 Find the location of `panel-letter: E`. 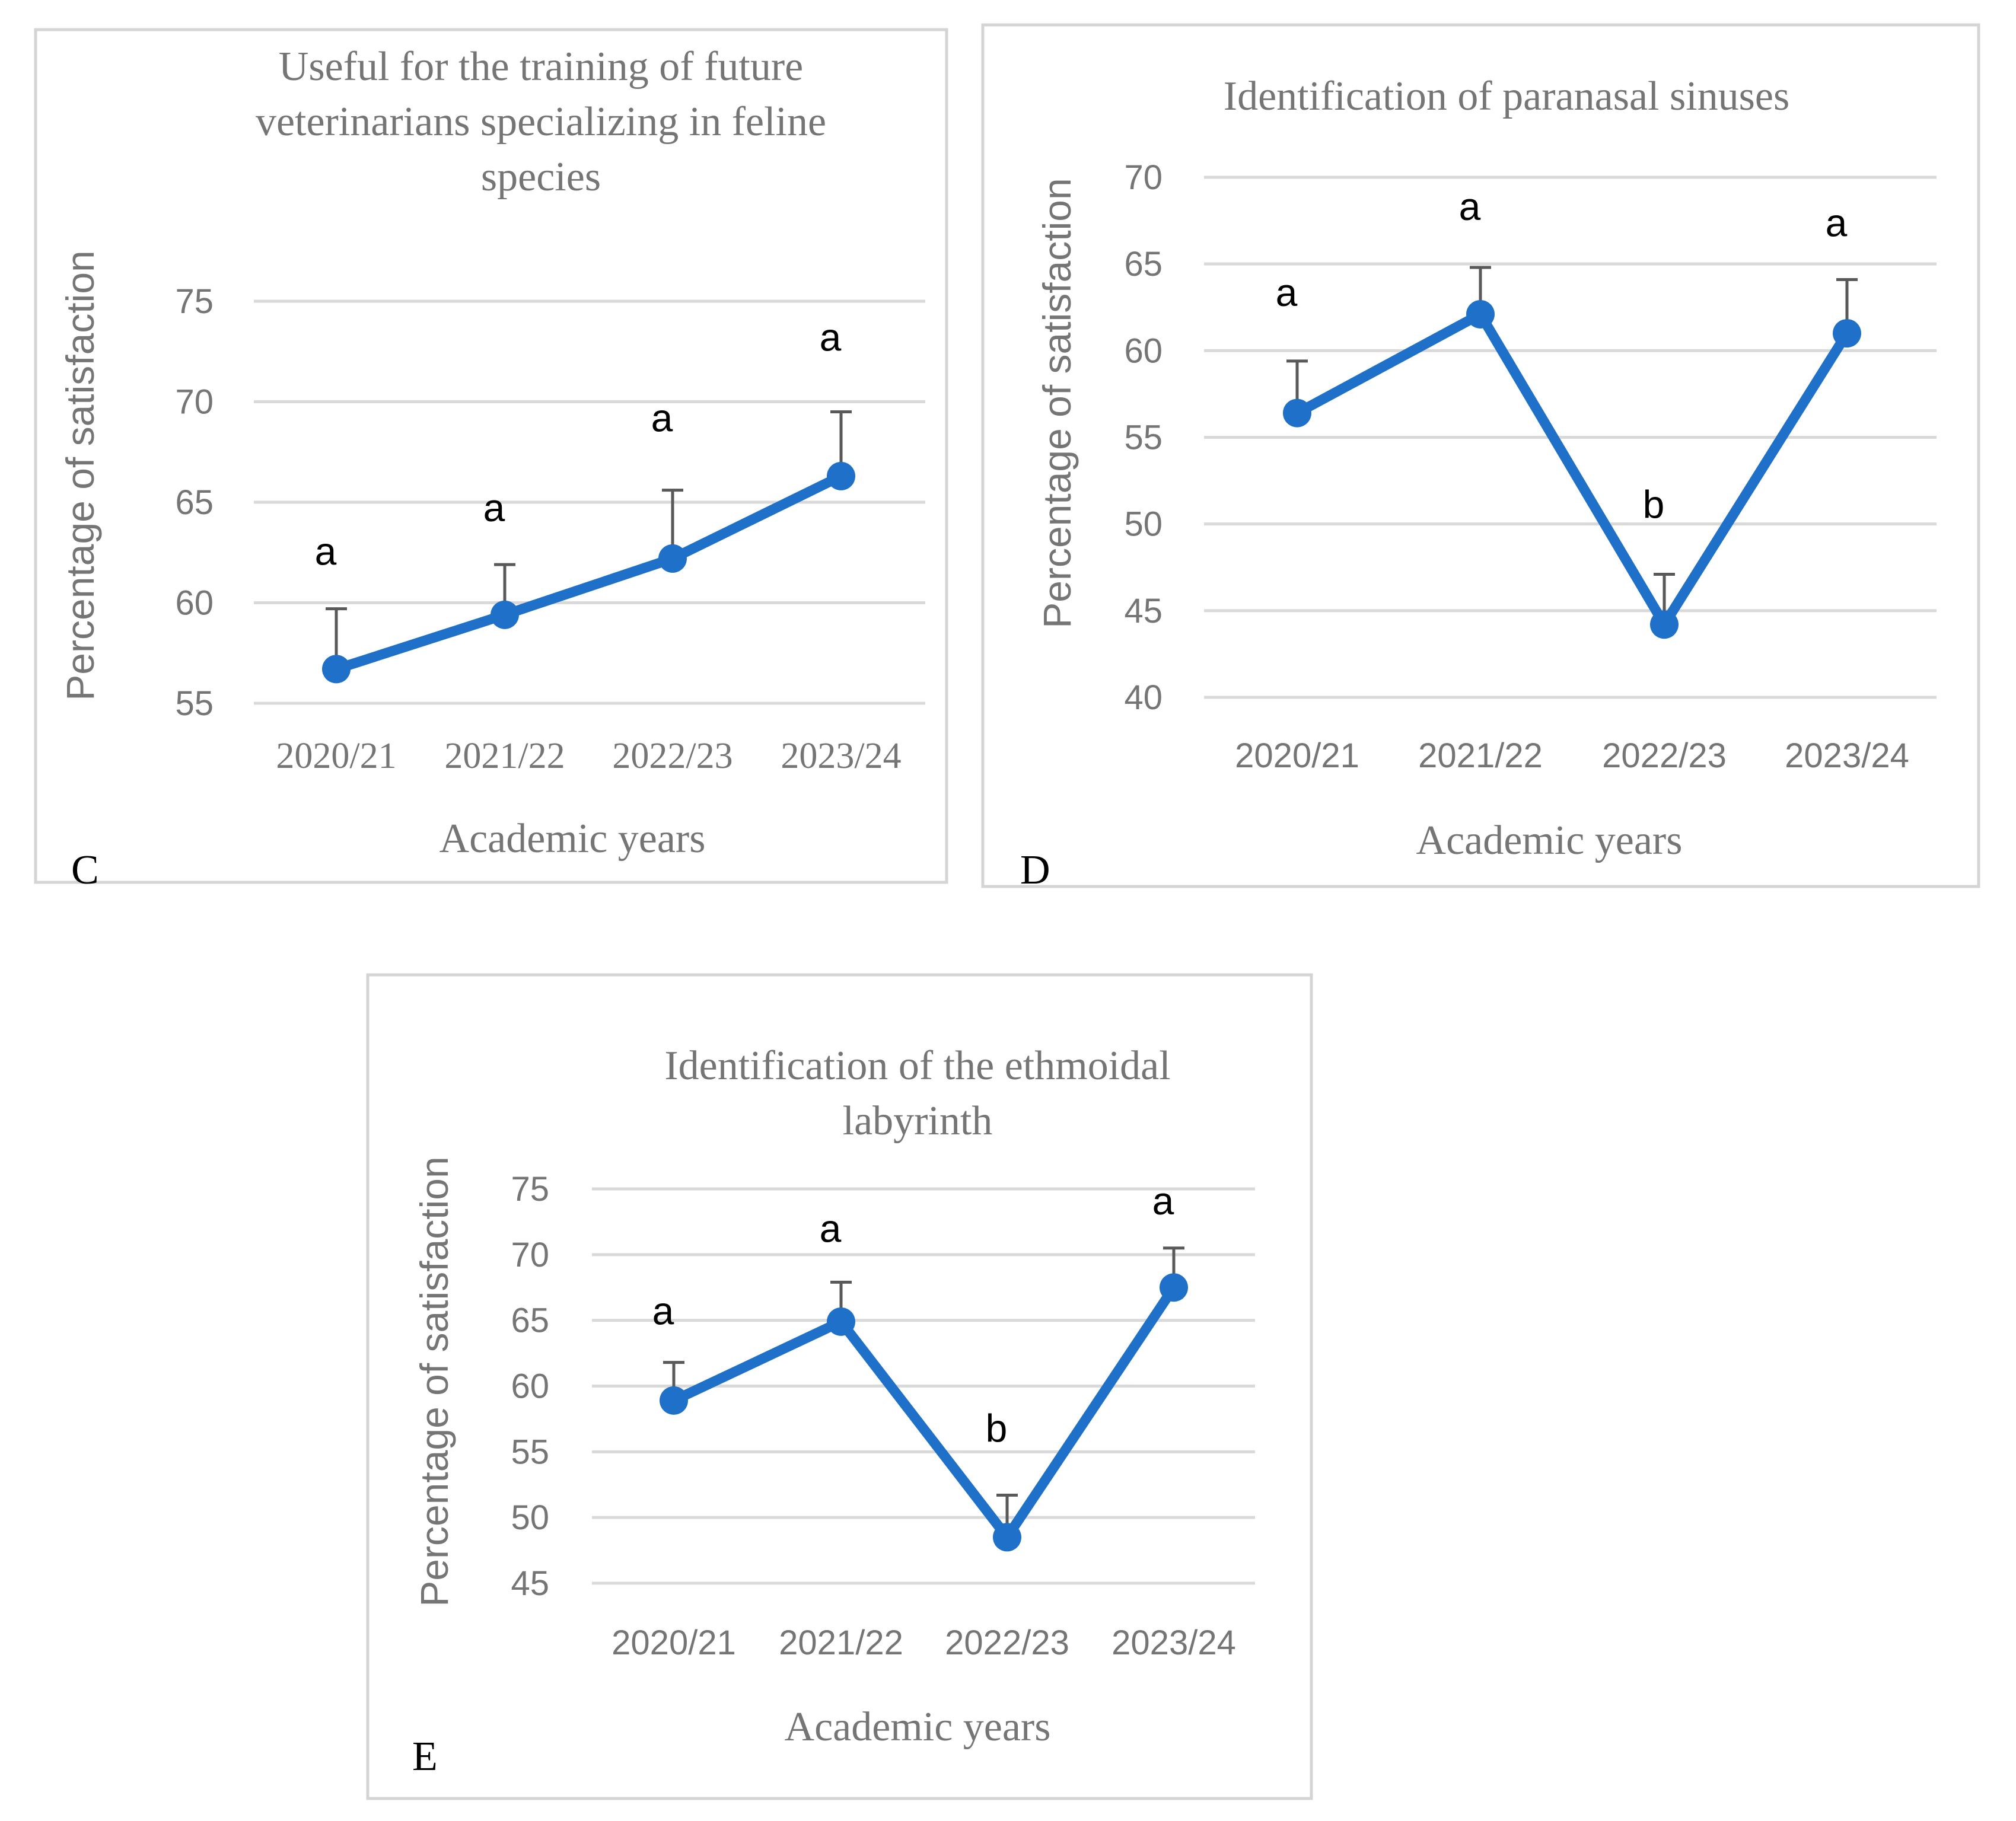

panel-letter: E is located at coordinates (425, 1756).